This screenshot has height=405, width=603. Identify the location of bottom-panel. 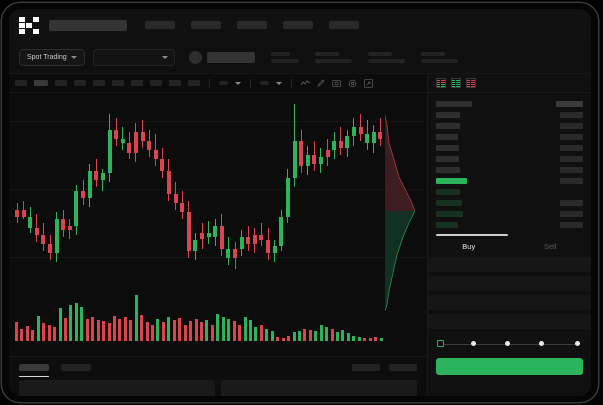
(218, 376).